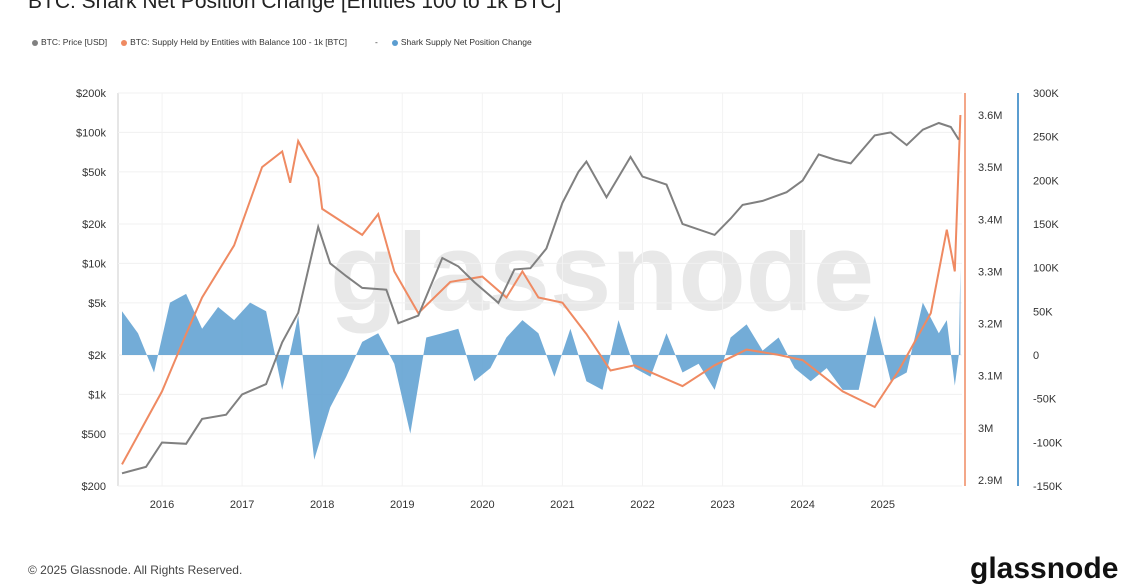 The image size is (1140, 586). What do you see at coordinates (74, 42) in the screenshot?
I see `legend-label: BTC: Price [USD]` at bounding box center [74, 42].